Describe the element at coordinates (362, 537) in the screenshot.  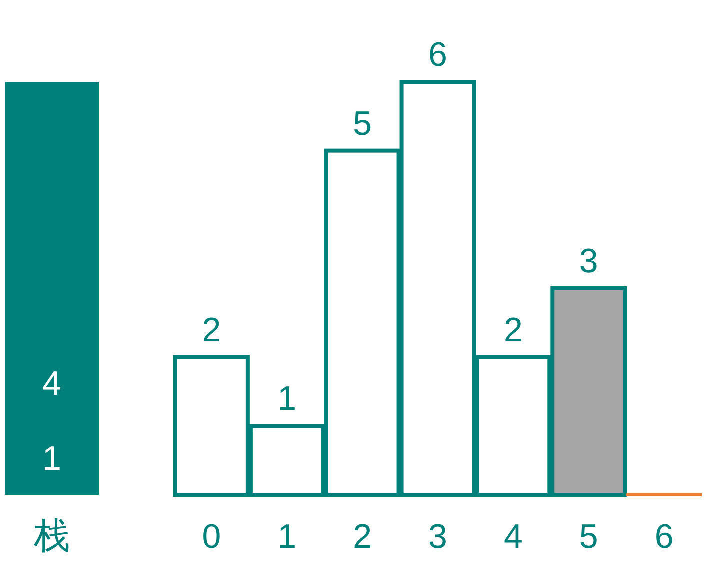
I see `x-tick-label: 2` at that location.